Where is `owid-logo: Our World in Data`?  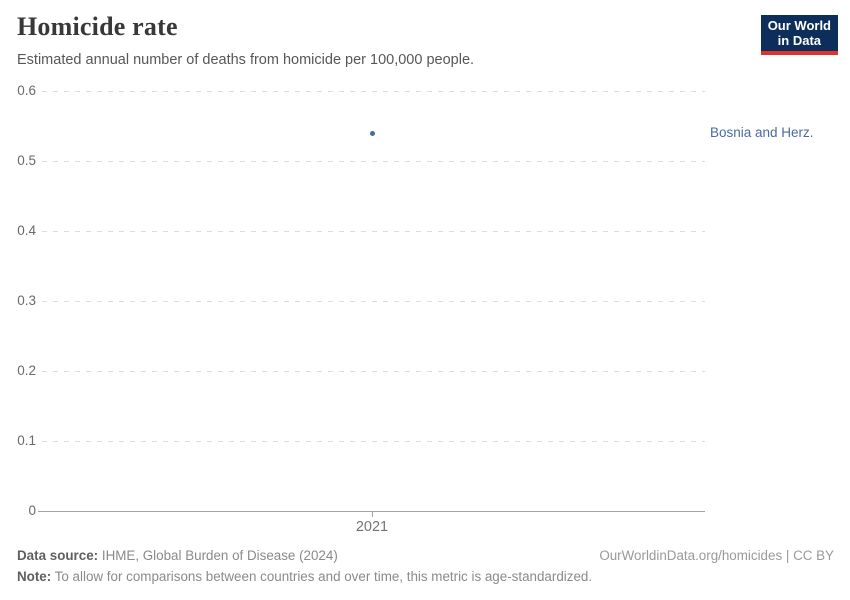 owid-logo: Our World in Data is located at coordinates (799, 35).